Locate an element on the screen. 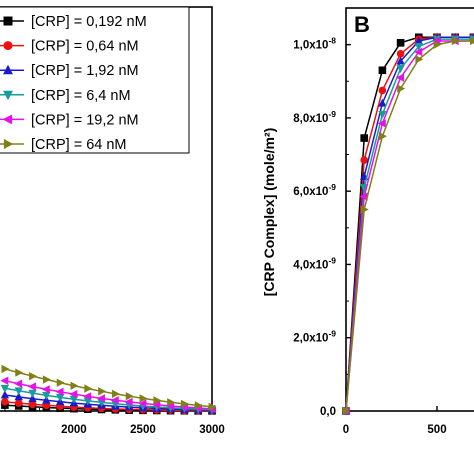  y-tick-label: 1,0x10⁻⁸ is located at coordinates (314, 44).